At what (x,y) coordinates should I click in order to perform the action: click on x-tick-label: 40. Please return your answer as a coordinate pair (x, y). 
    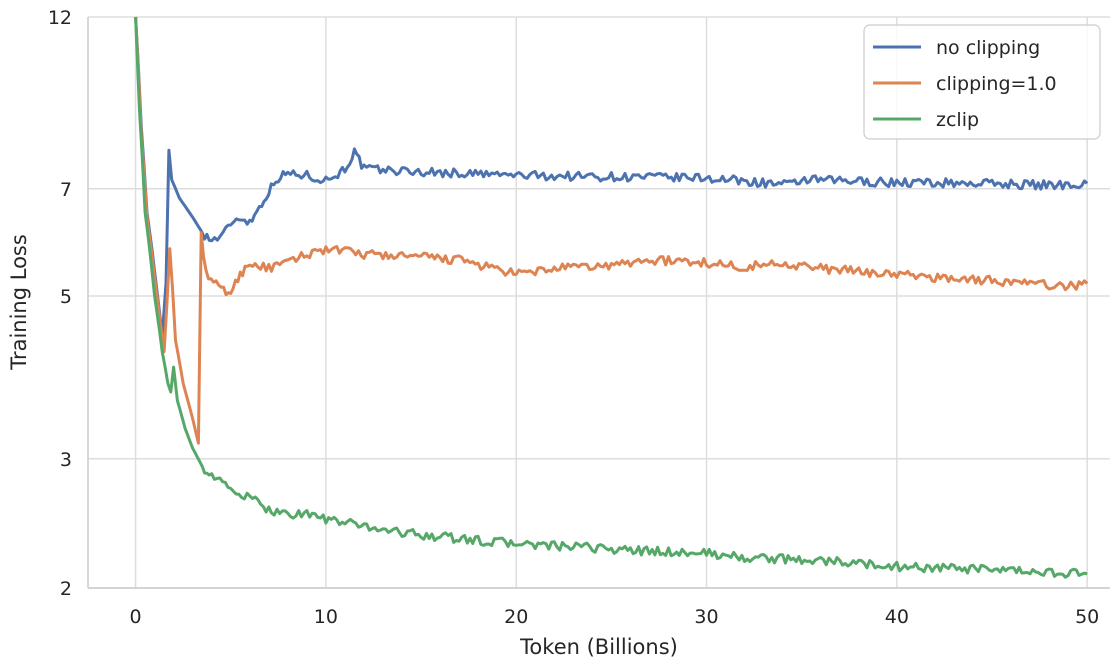
    Looking at the image, I should click on (897, 617).